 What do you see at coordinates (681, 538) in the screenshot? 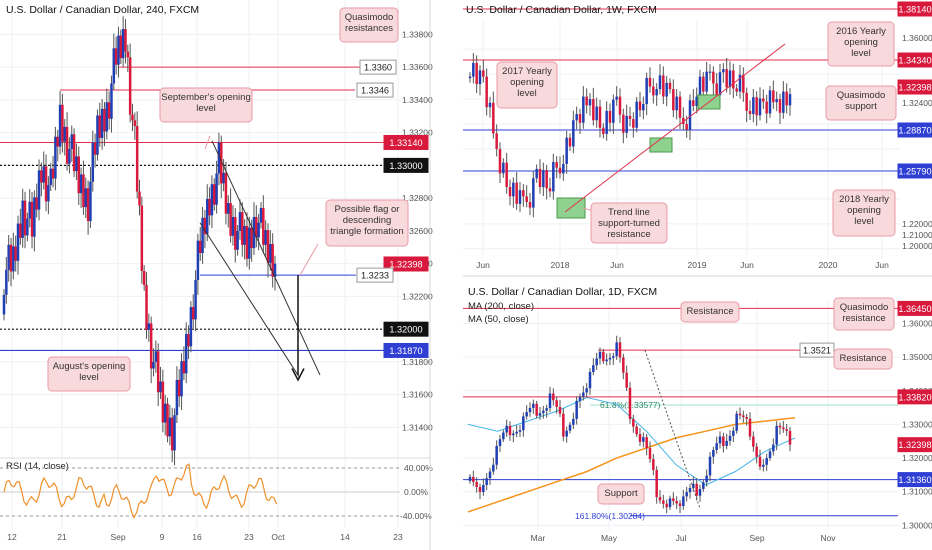
I see `daily-time-tick: Jul` at bounding box center [681, 538].